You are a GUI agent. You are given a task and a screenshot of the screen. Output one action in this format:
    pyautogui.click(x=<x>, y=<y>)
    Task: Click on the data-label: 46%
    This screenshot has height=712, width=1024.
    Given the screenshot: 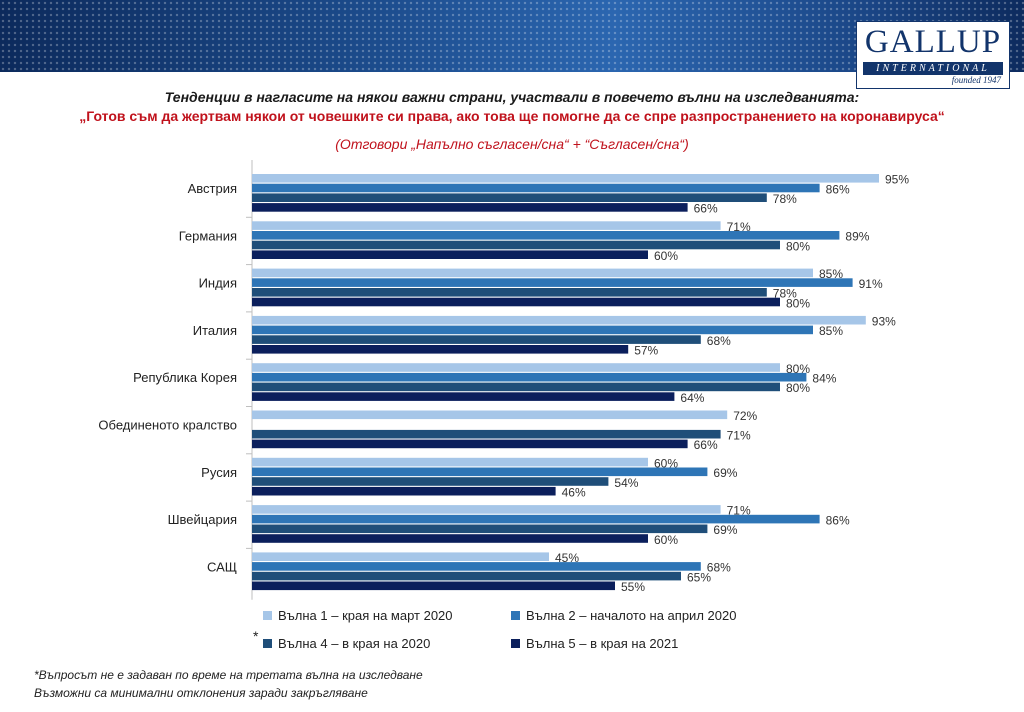 What is the action you would take?
    pyautogui.click(x=574, y=493)
    